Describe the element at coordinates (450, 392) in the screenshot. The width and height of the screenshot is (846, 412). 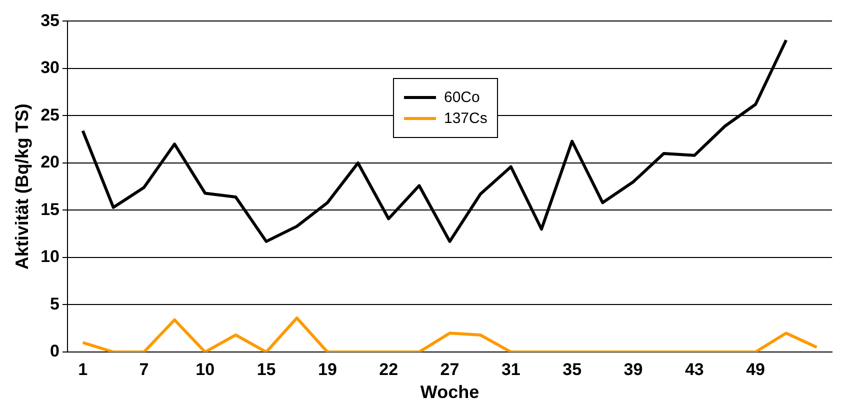
I see `x-axis-title: Woche` at that location.